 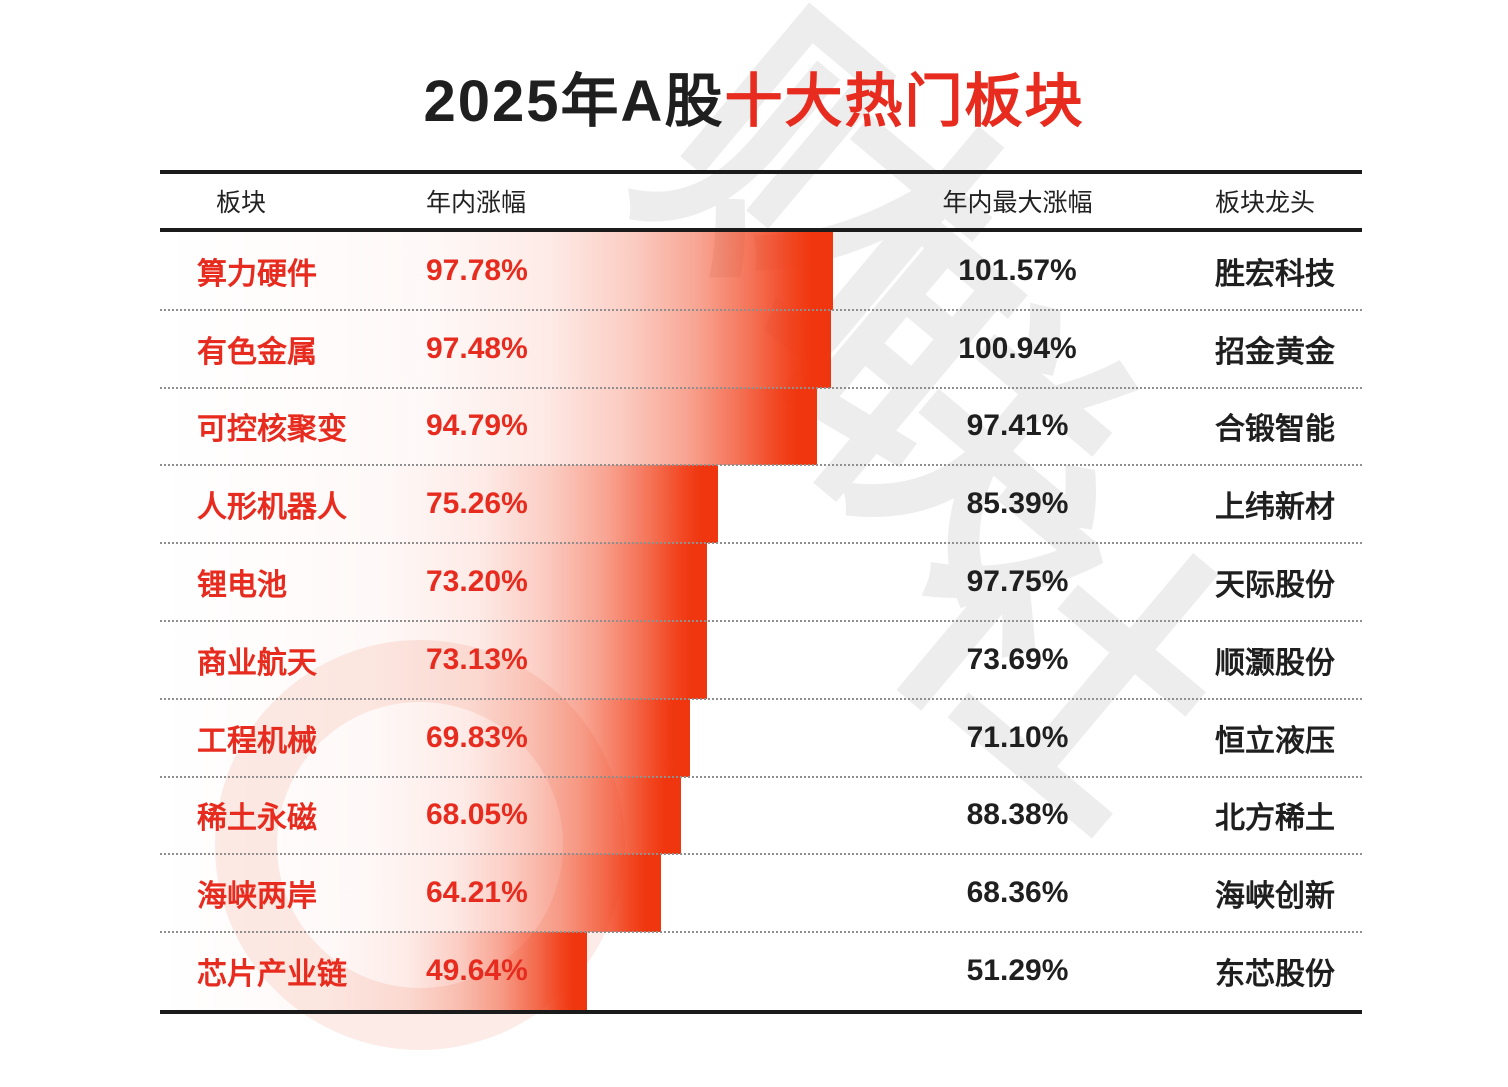 I want to click on max-gain-value: 97.75%, so click(x=1017, y=582).